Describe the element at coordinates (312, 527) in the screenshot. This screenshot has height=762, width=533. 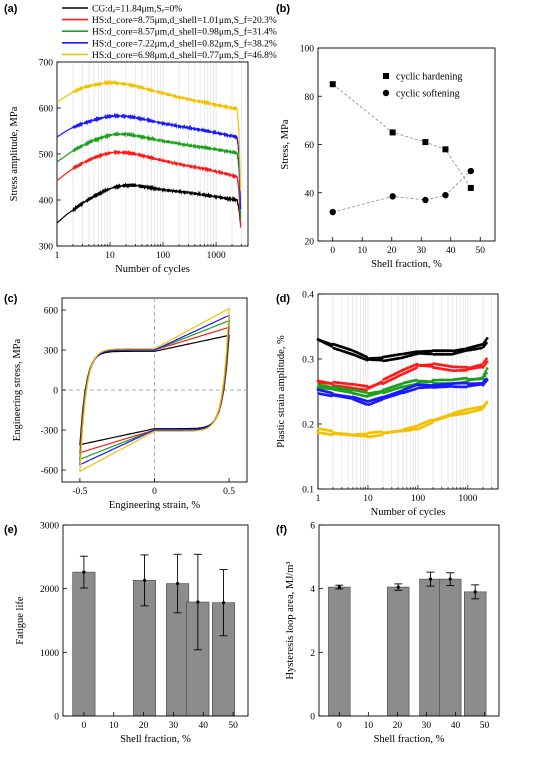
I see `y-tick-label: 6` at that location.